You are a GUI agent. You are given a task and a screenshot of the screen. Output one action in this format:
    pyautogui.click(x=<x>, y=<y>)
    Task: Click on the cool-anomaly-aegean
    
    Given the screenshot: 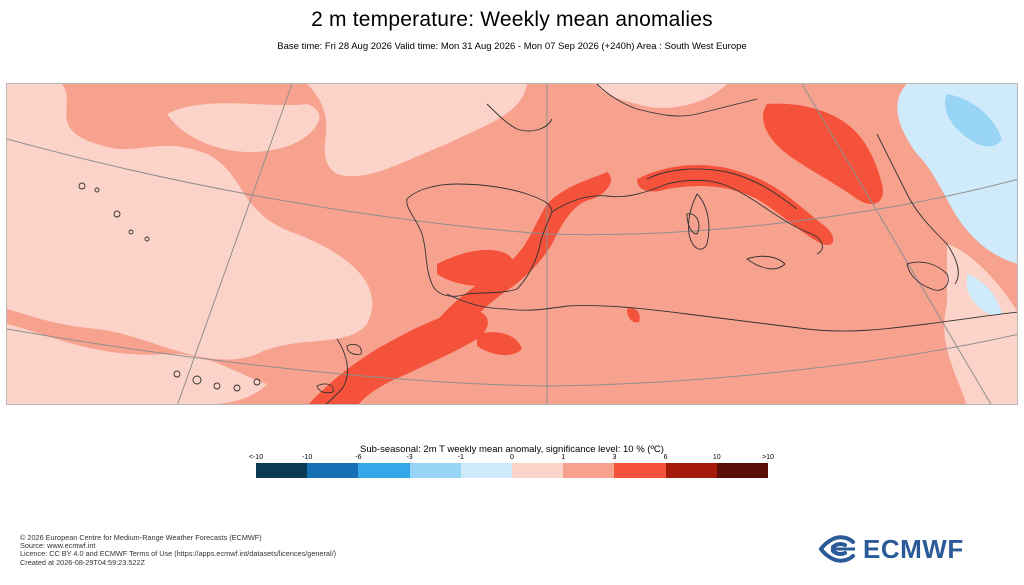 What is the action you would take?
    pyautogui.click(x=984, y=294)
    